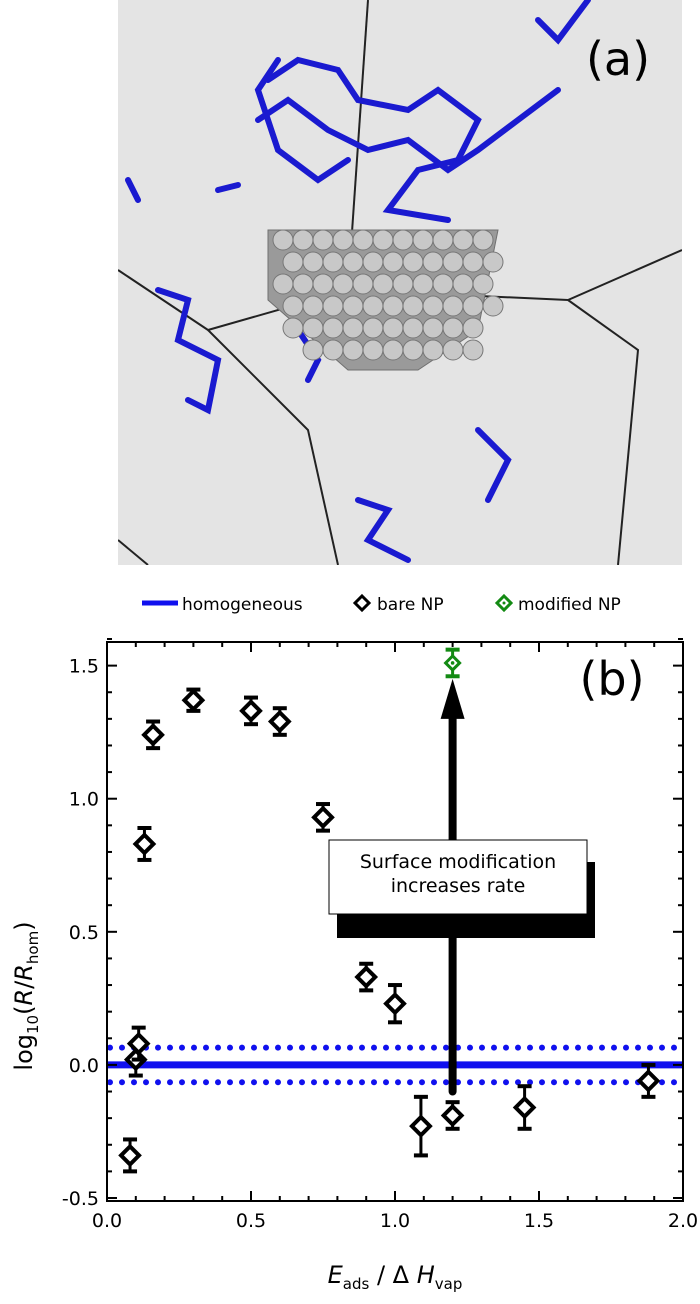 The image size is (700, 1304). I want to click on annotation-text-line1: Surface modification, so click(458, 862).